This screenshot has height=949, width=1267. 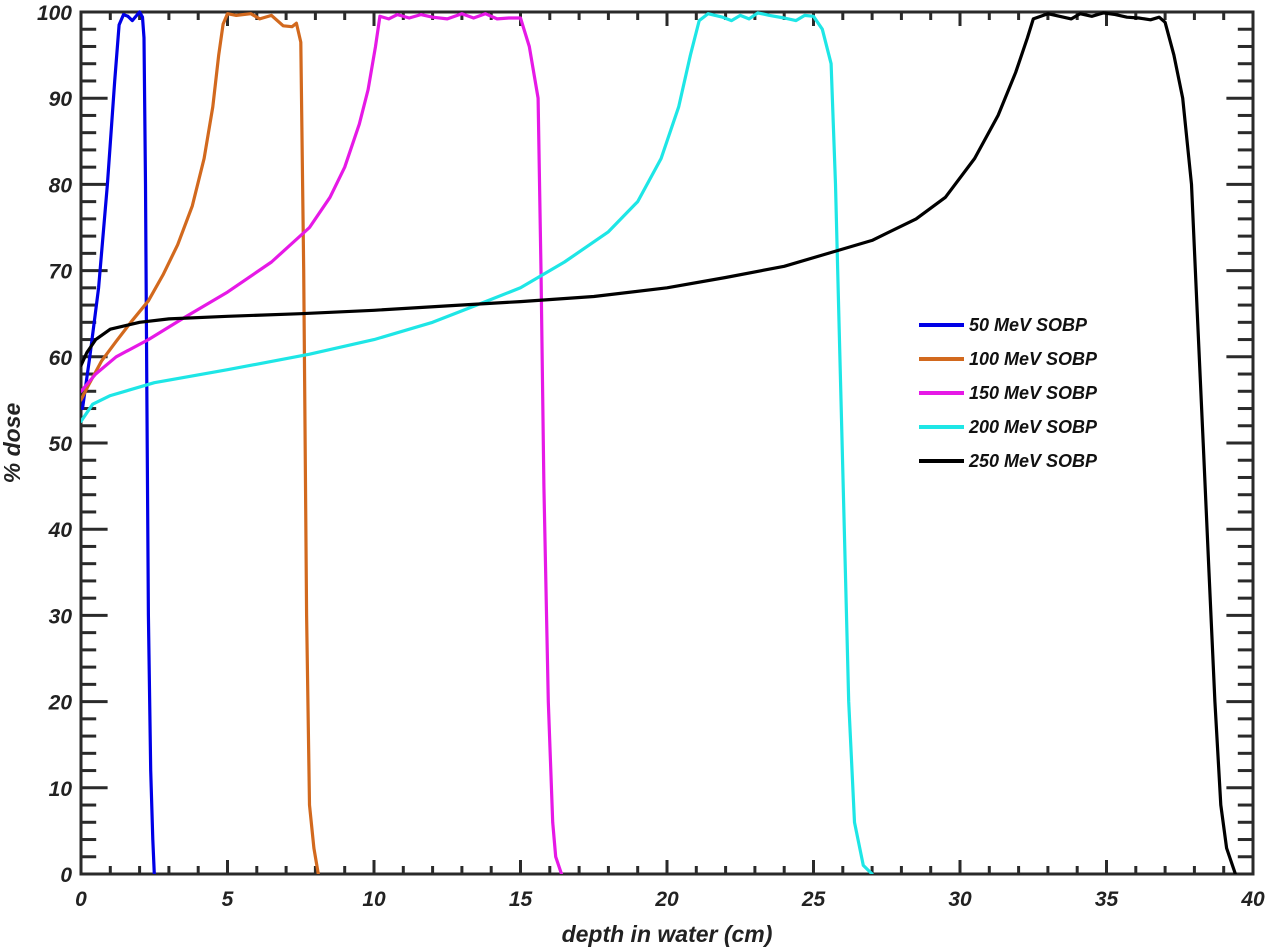 I want to click on y-tick-label: 100, so click(x=54, y=13).